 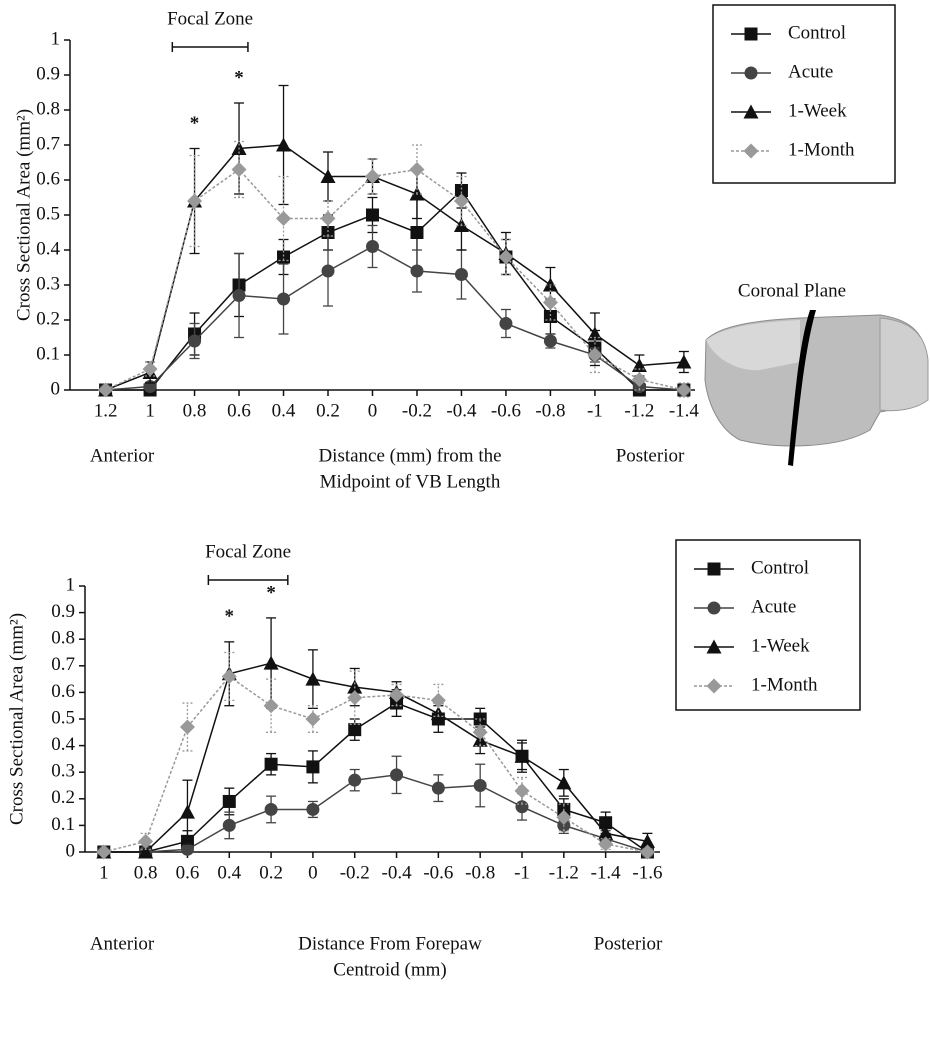 What do you see at coordinates (71, 850) in the screenshot?
I see `y-tick-label: 0` at bounding box center [71, 850].